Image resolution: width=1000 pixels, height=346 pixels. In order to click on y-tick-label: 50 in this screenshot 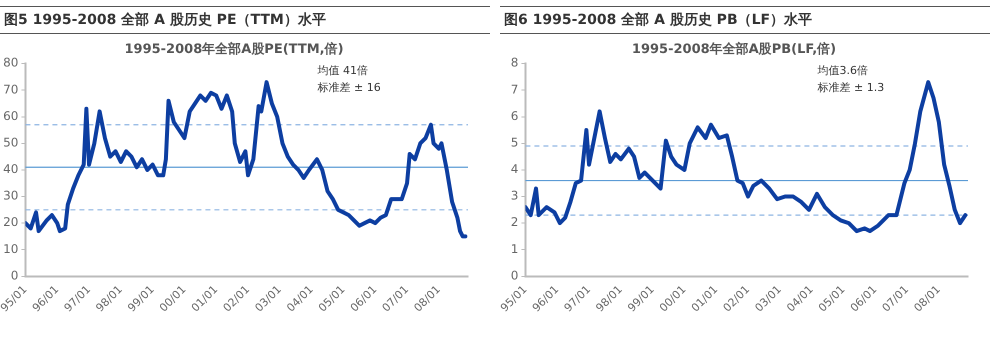, I will do `click(10, 142)`.